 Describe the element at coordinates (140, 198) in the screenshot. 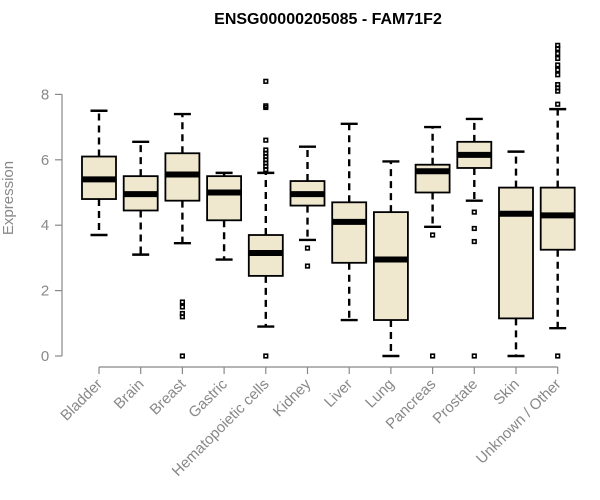

I see `box-brain` at that location.